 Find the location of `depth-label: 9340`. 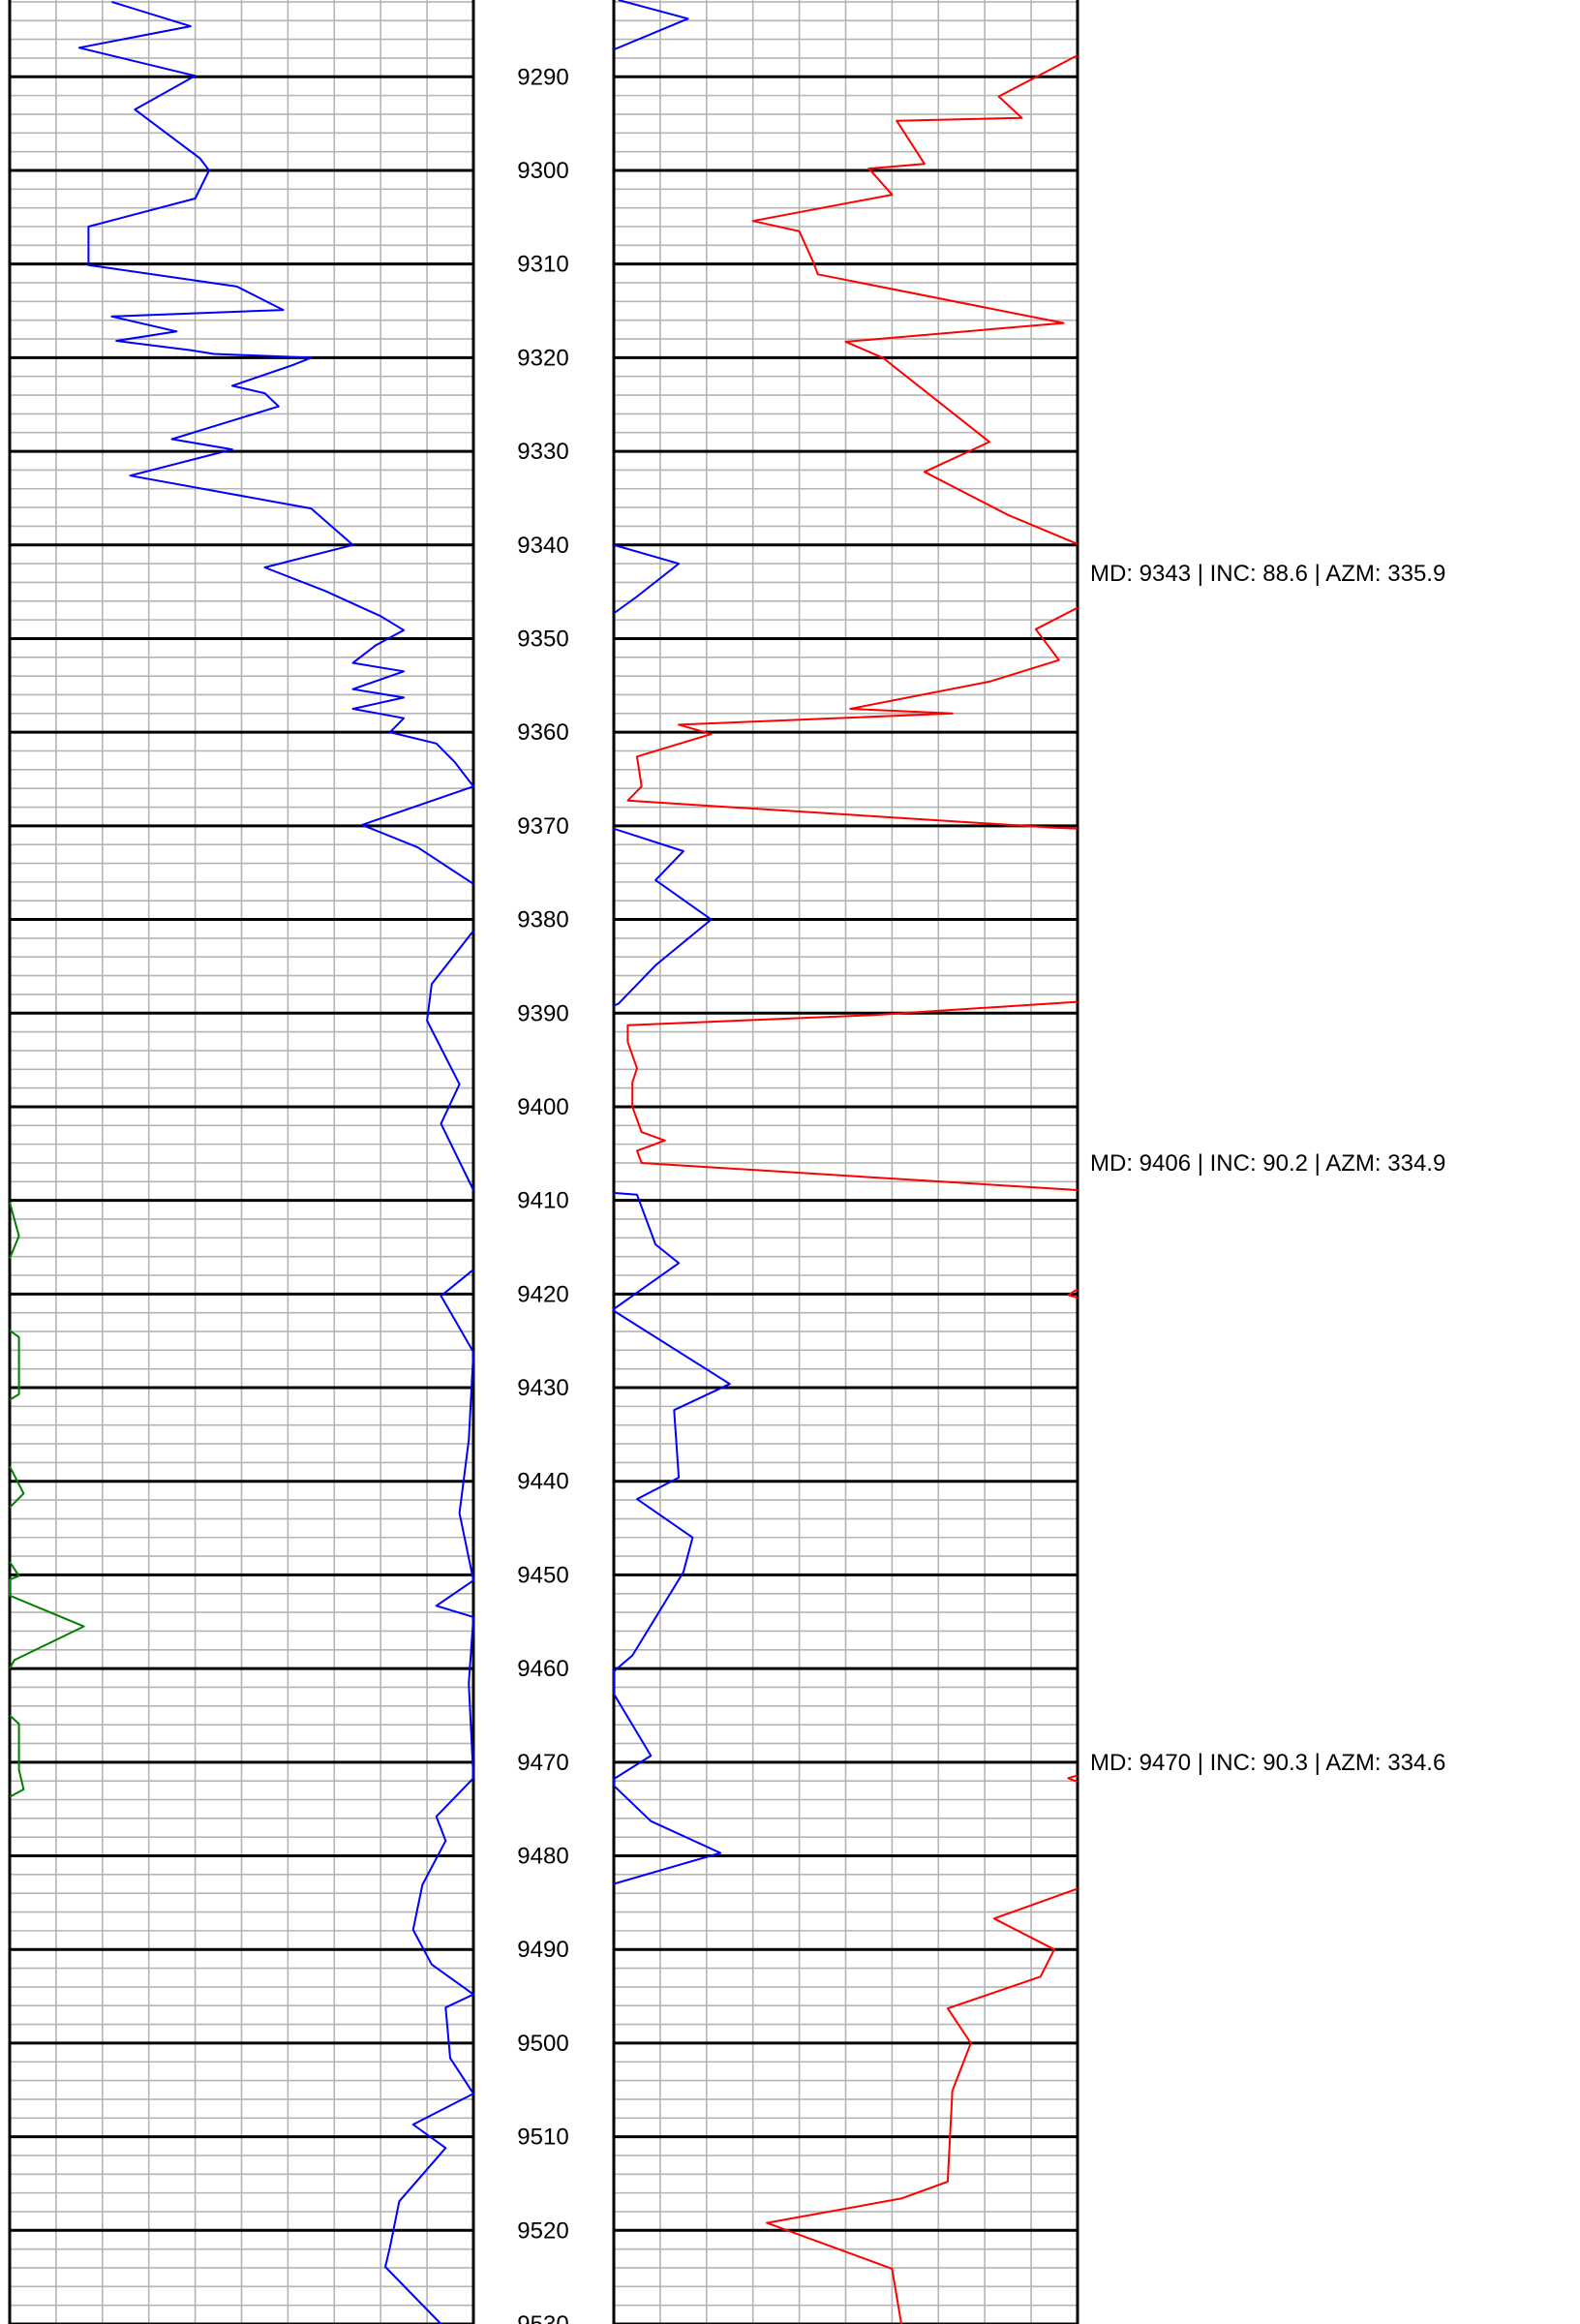

depth-label: 9340 is located at coordinates (542, 546).